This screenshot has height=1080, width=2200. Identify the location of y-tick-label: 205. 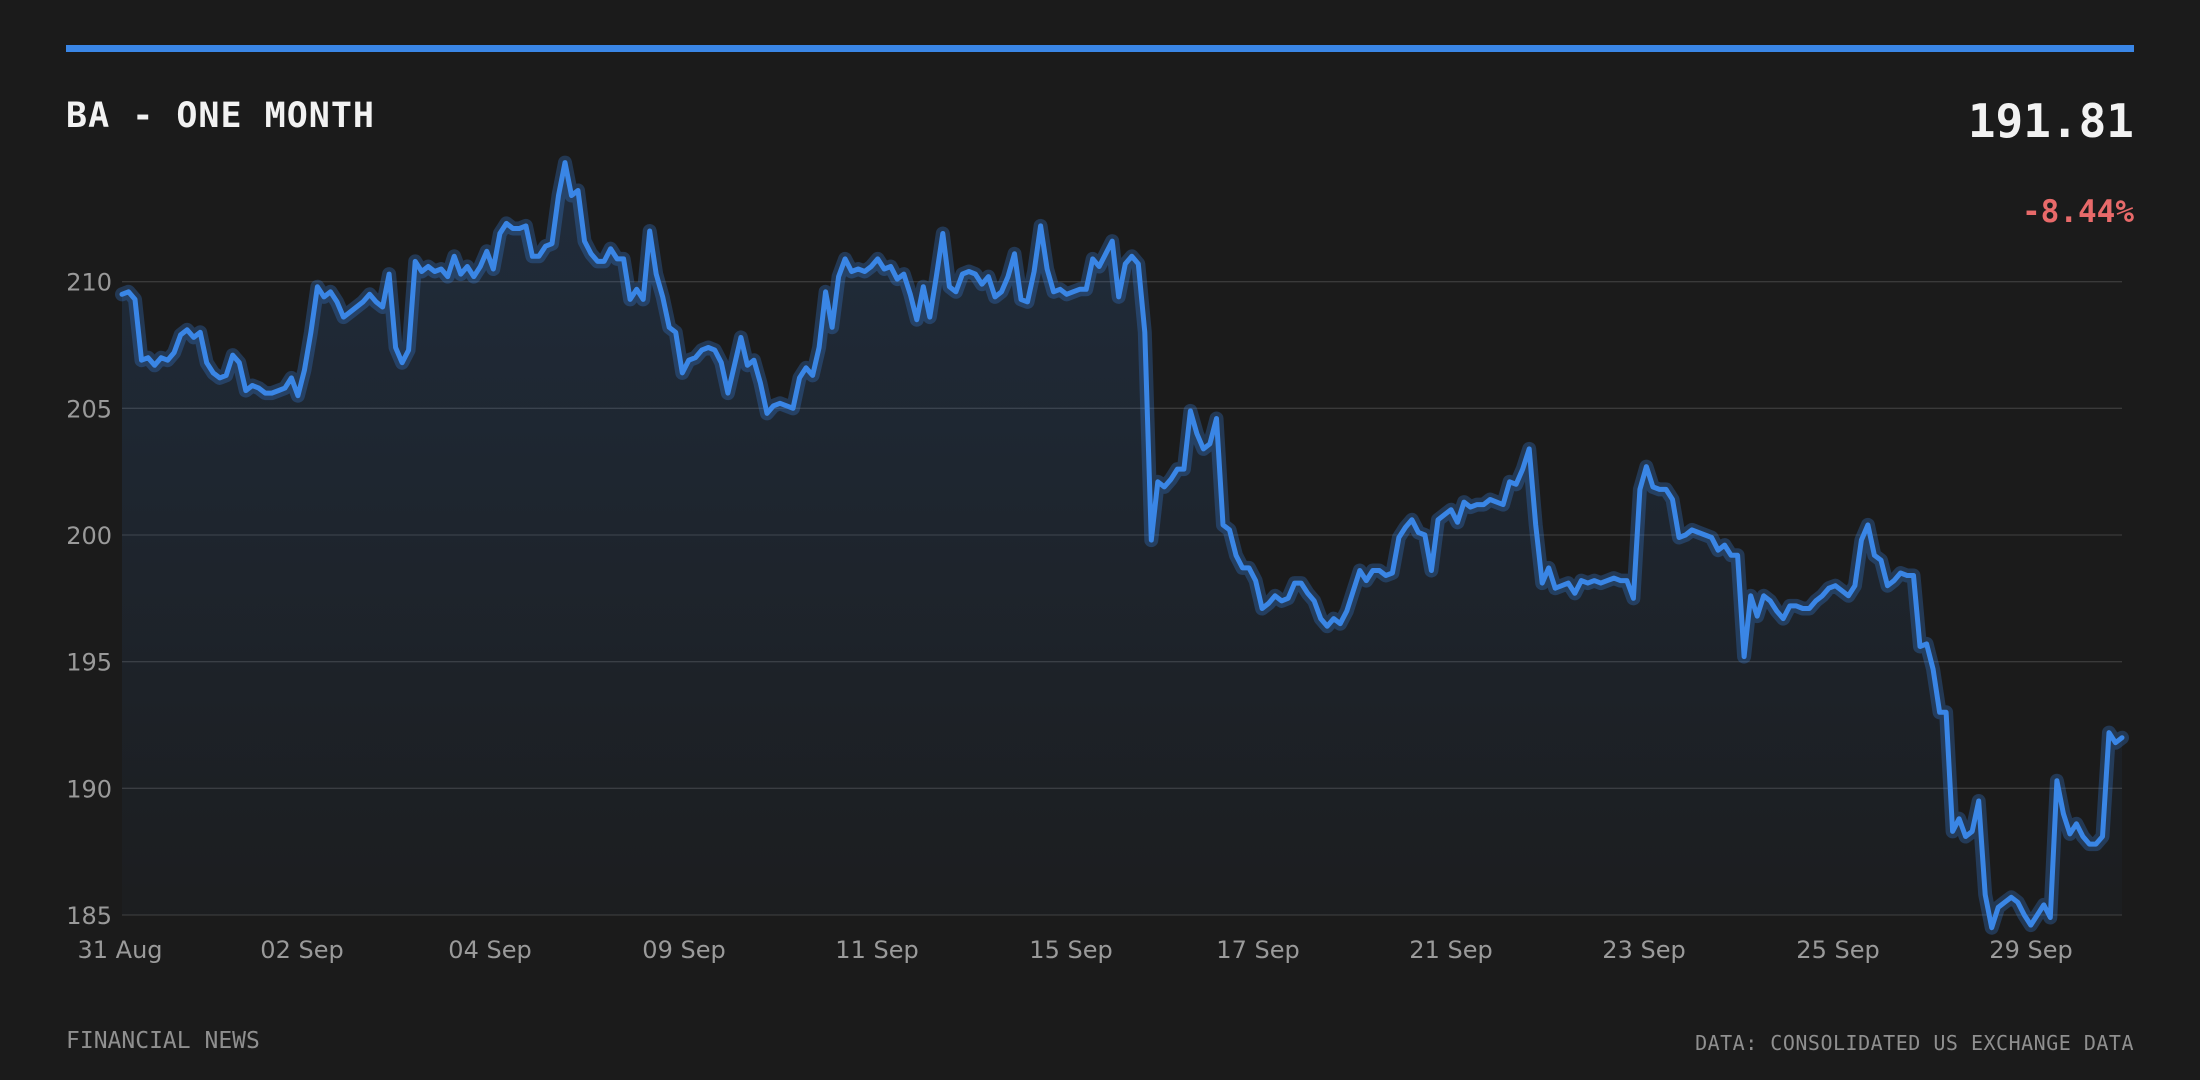
(89, 409).